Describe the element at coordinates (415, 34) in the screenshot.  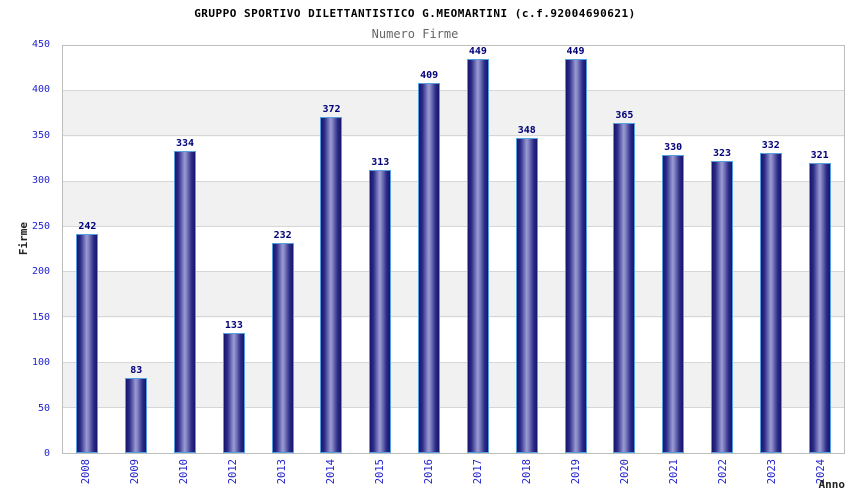
I see `chart-subtitle: Numero Firme` at that location.